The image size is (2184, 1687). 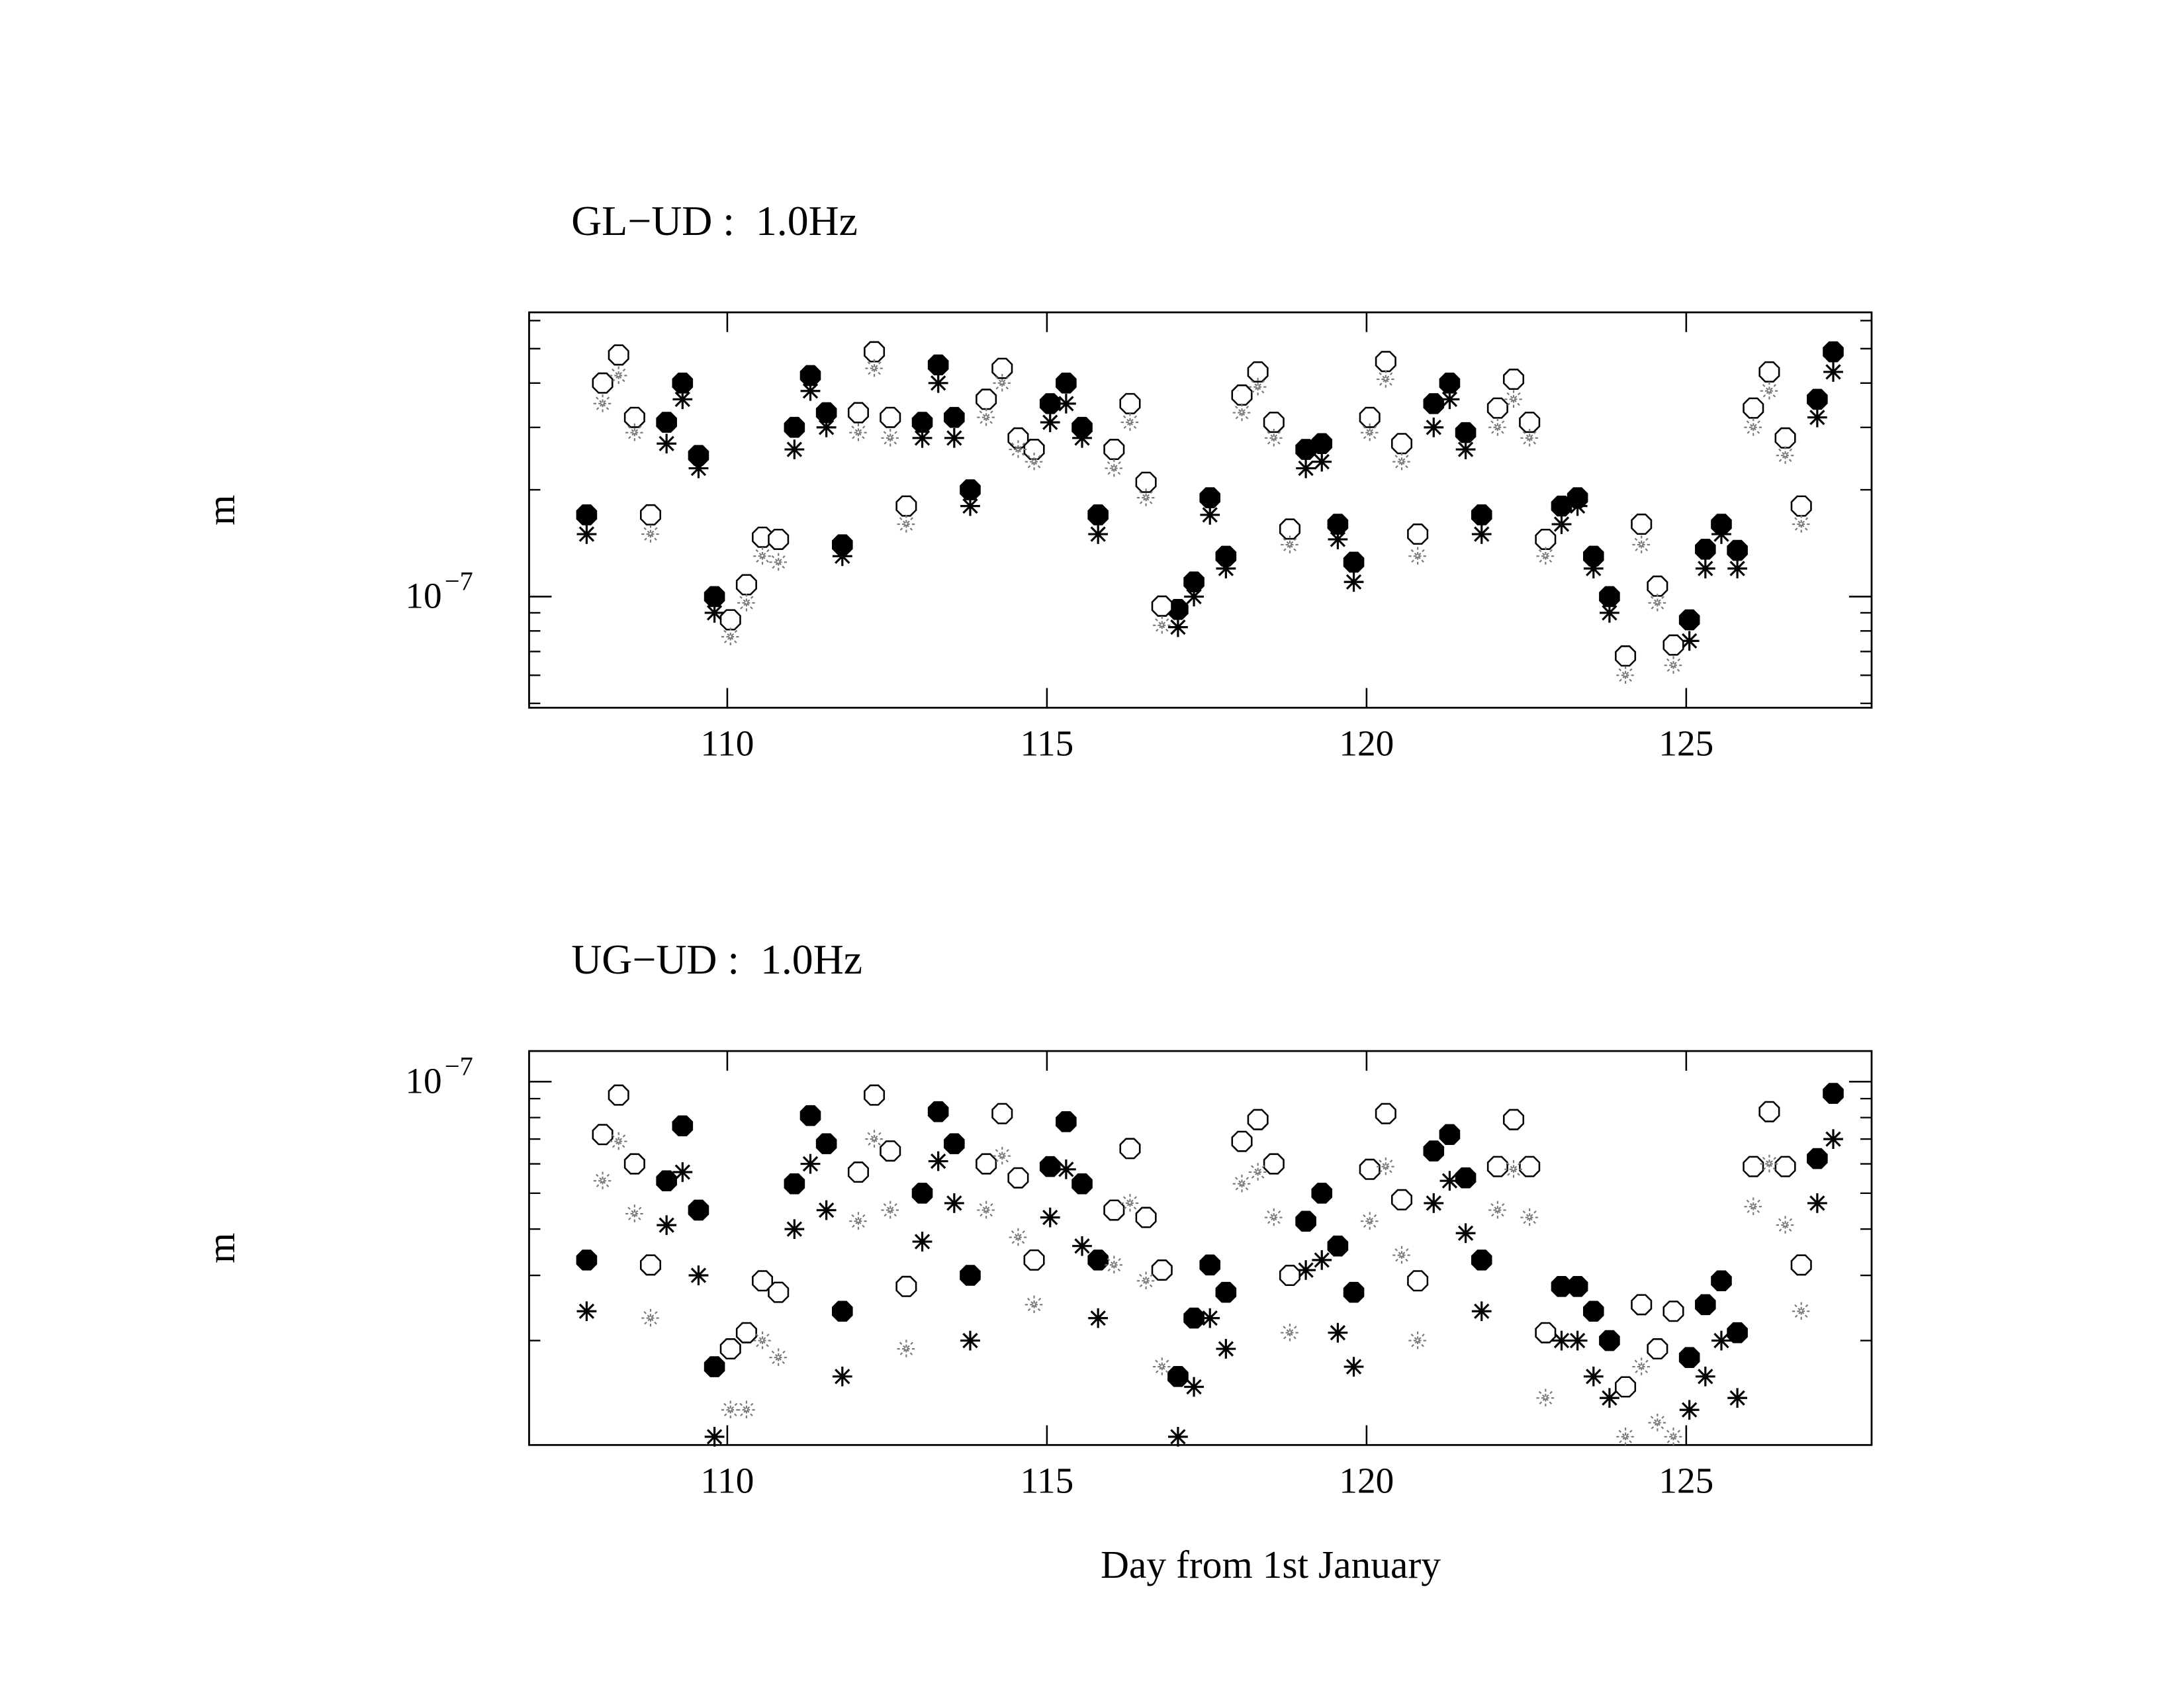 I want to click on y-axis-label: m, so click(x=221, y=1248).